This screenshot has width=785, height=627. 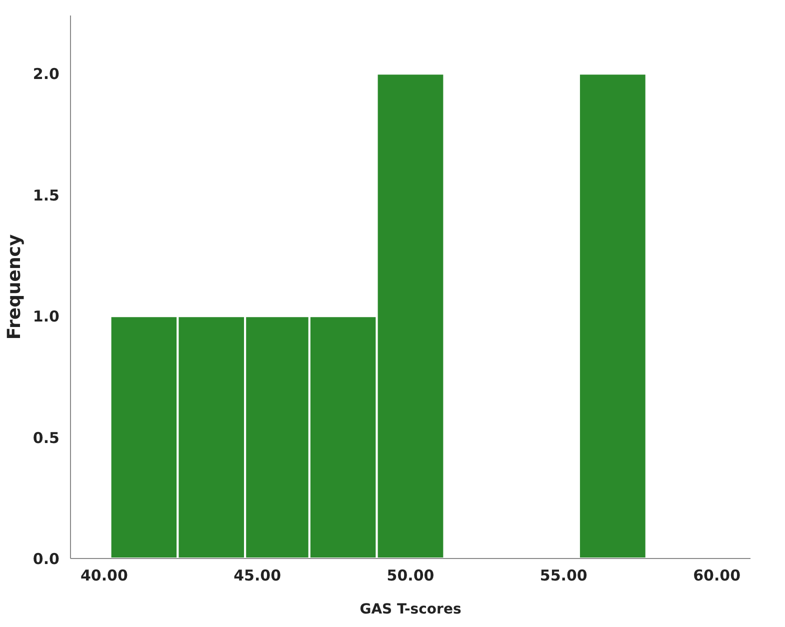 I want to click on y-tick-label: 1.0, so click(x=46, y=317).